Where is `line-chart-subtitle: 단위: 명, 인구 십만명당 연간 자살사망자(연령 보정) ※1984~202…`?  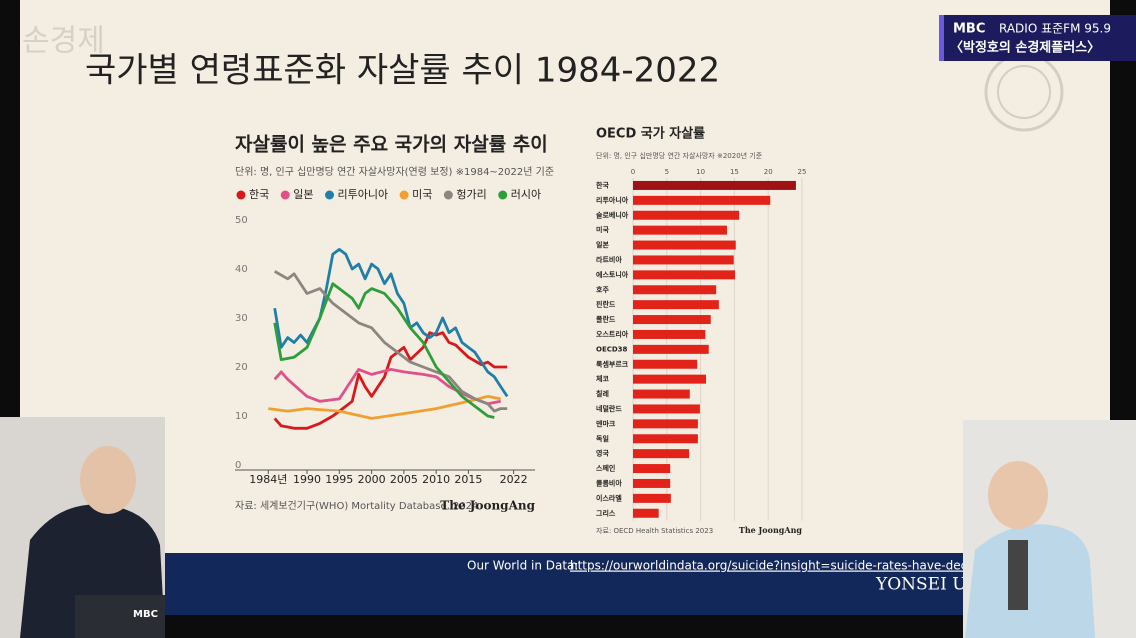
line-chart-subtitle: 단위: 명, 인구 십만명당 연간 자살사망자(연령 보정) ※1984~202… is located at coordinates (394, 171).